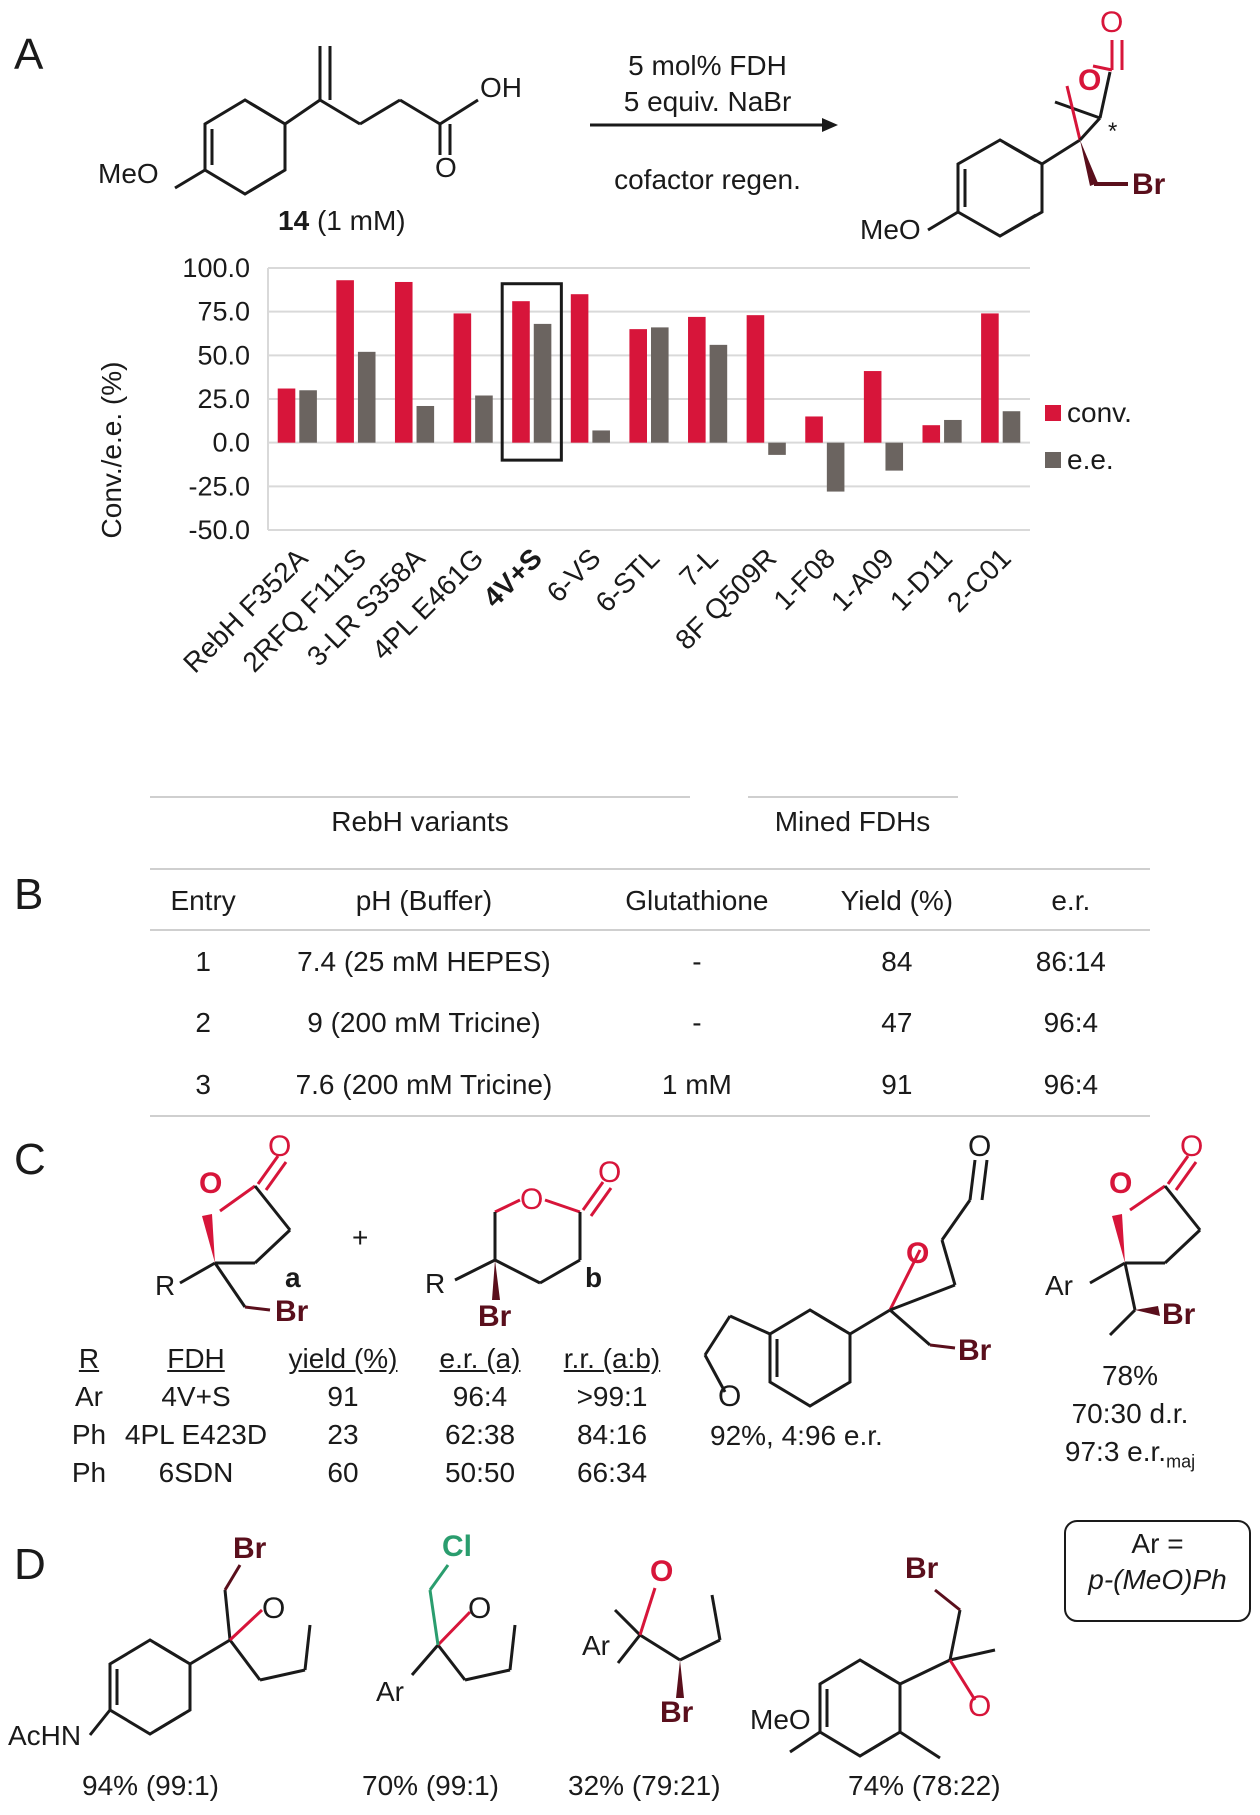 The width and height of the screenshot is (1260, 1815). I want to click on rth-er: e.r. (a), so click(480, 1358).